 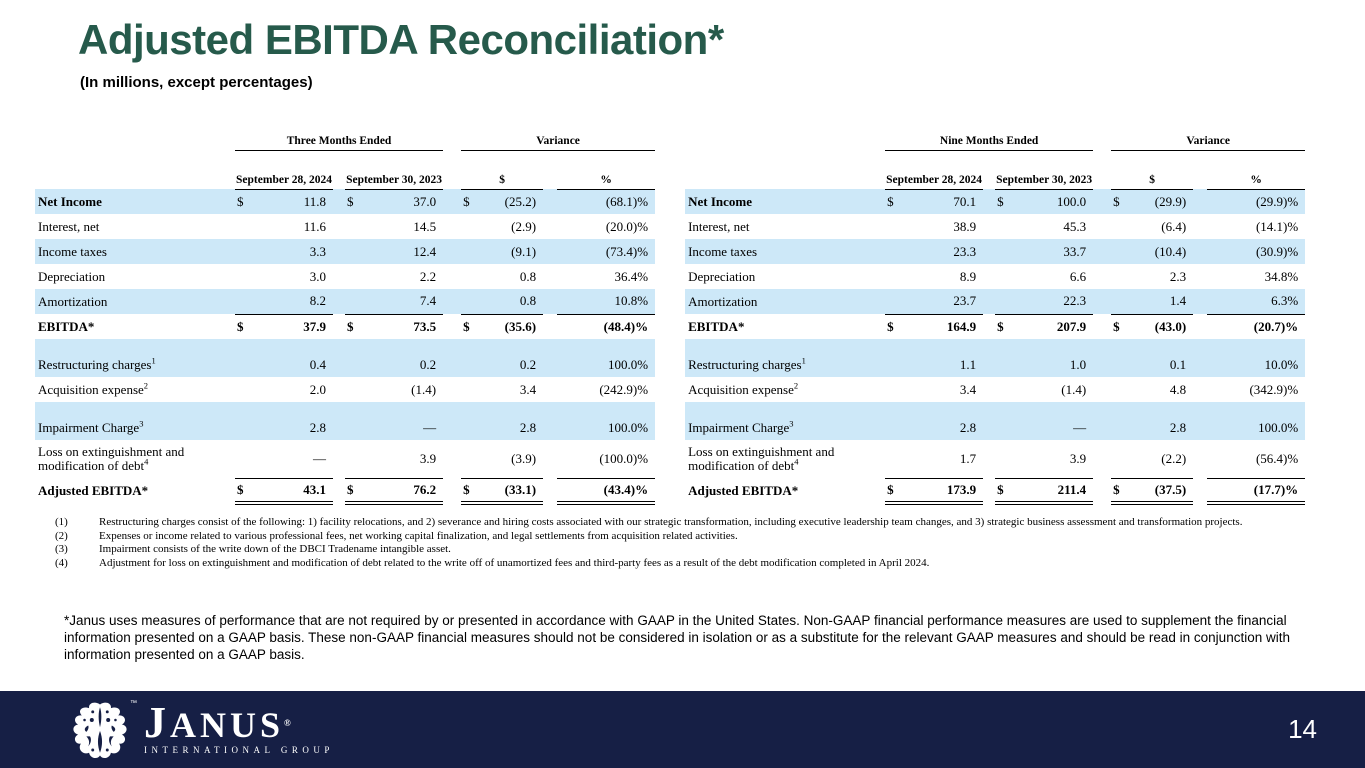 I want to click on value-cell: 0.1, so click(x=1160, y=364).